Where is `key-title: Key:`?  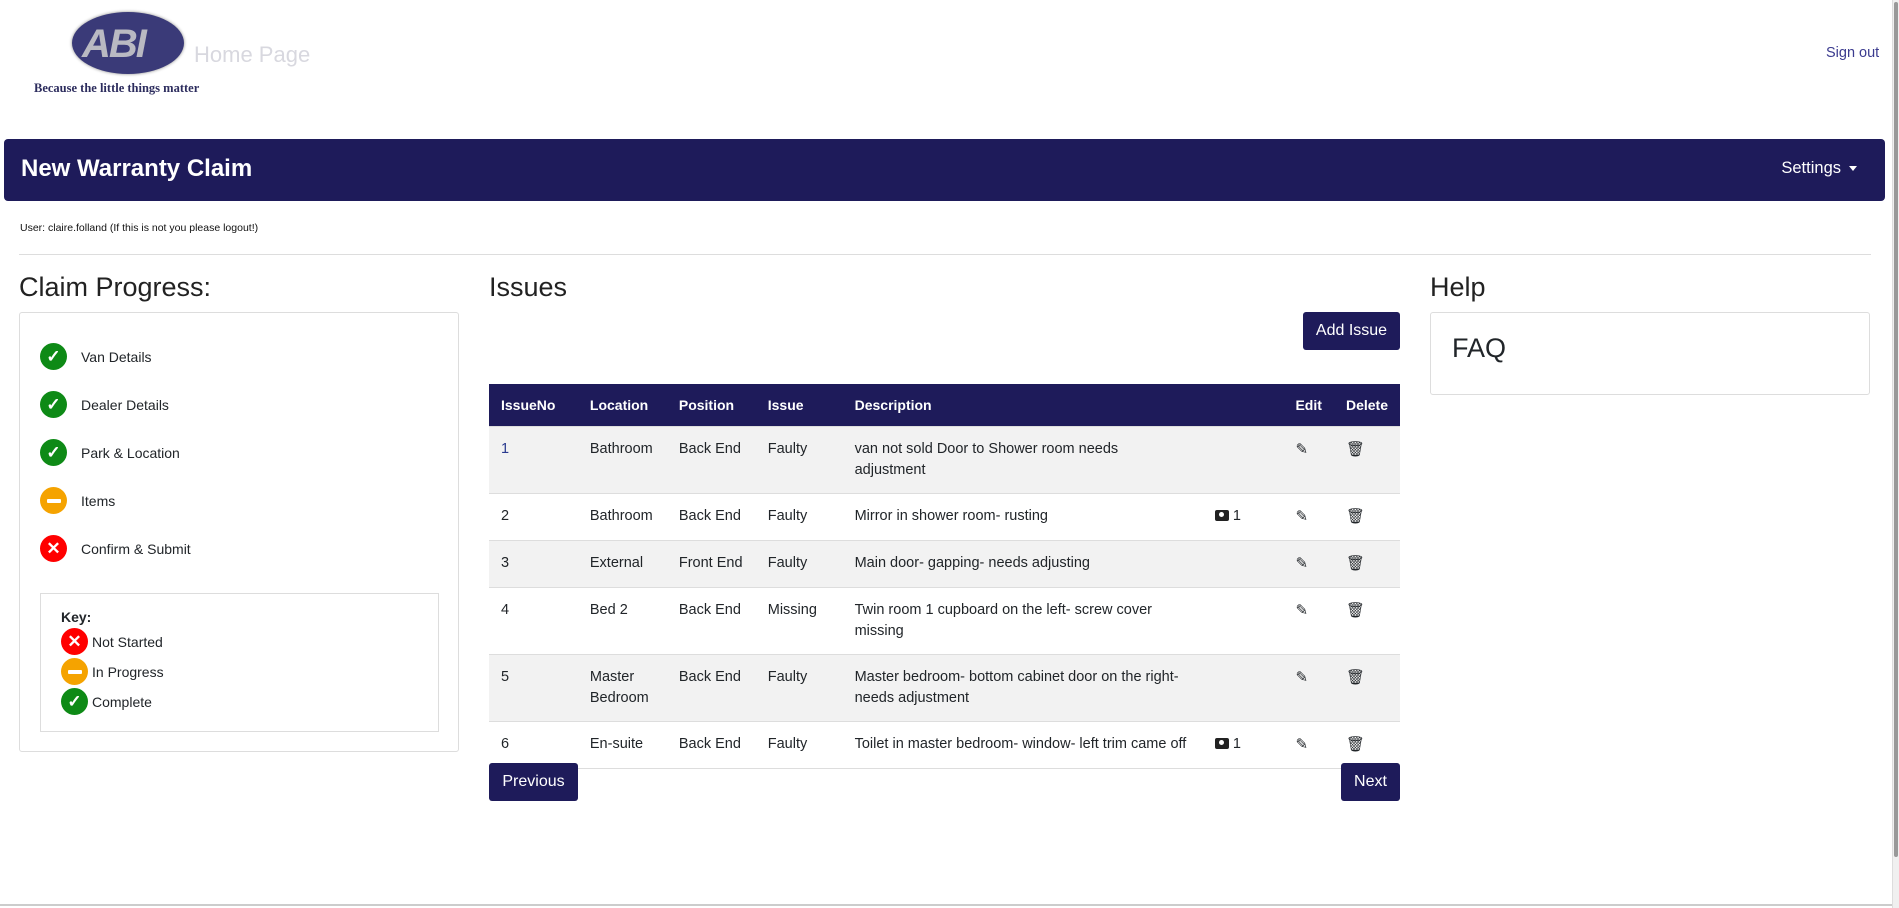 key-title: Key: is located at coordinates (76, 617).